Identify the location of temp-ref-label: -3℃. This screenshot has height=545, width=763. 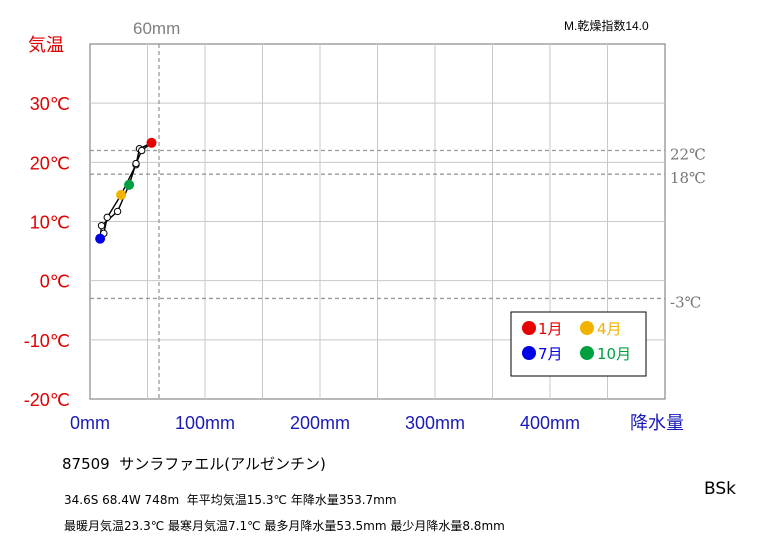
(685, 302).